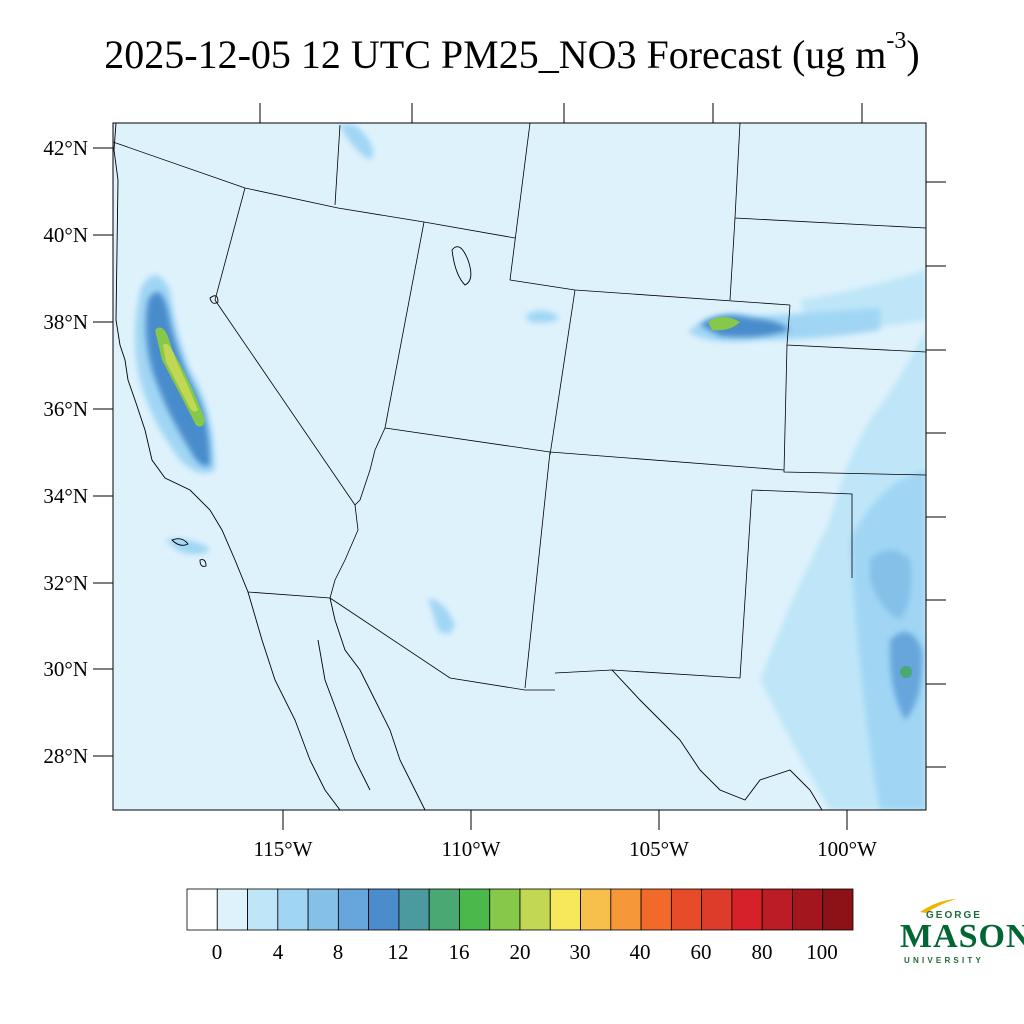 This screenshot has width=1024, height=1024. Describe the element at coordinates (938, 906) in the screenshot. I see `logo-swoosh-icon` at that location.